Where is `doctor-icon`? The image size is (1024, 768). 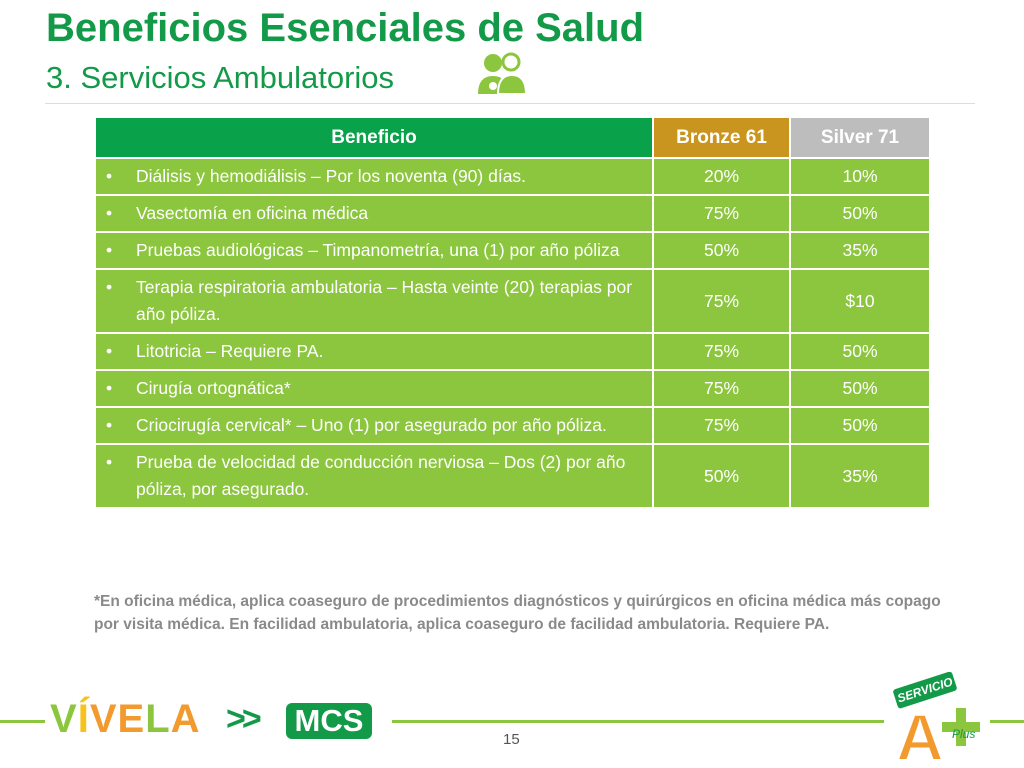 doctor-icon is located at coordinates (503, 73).